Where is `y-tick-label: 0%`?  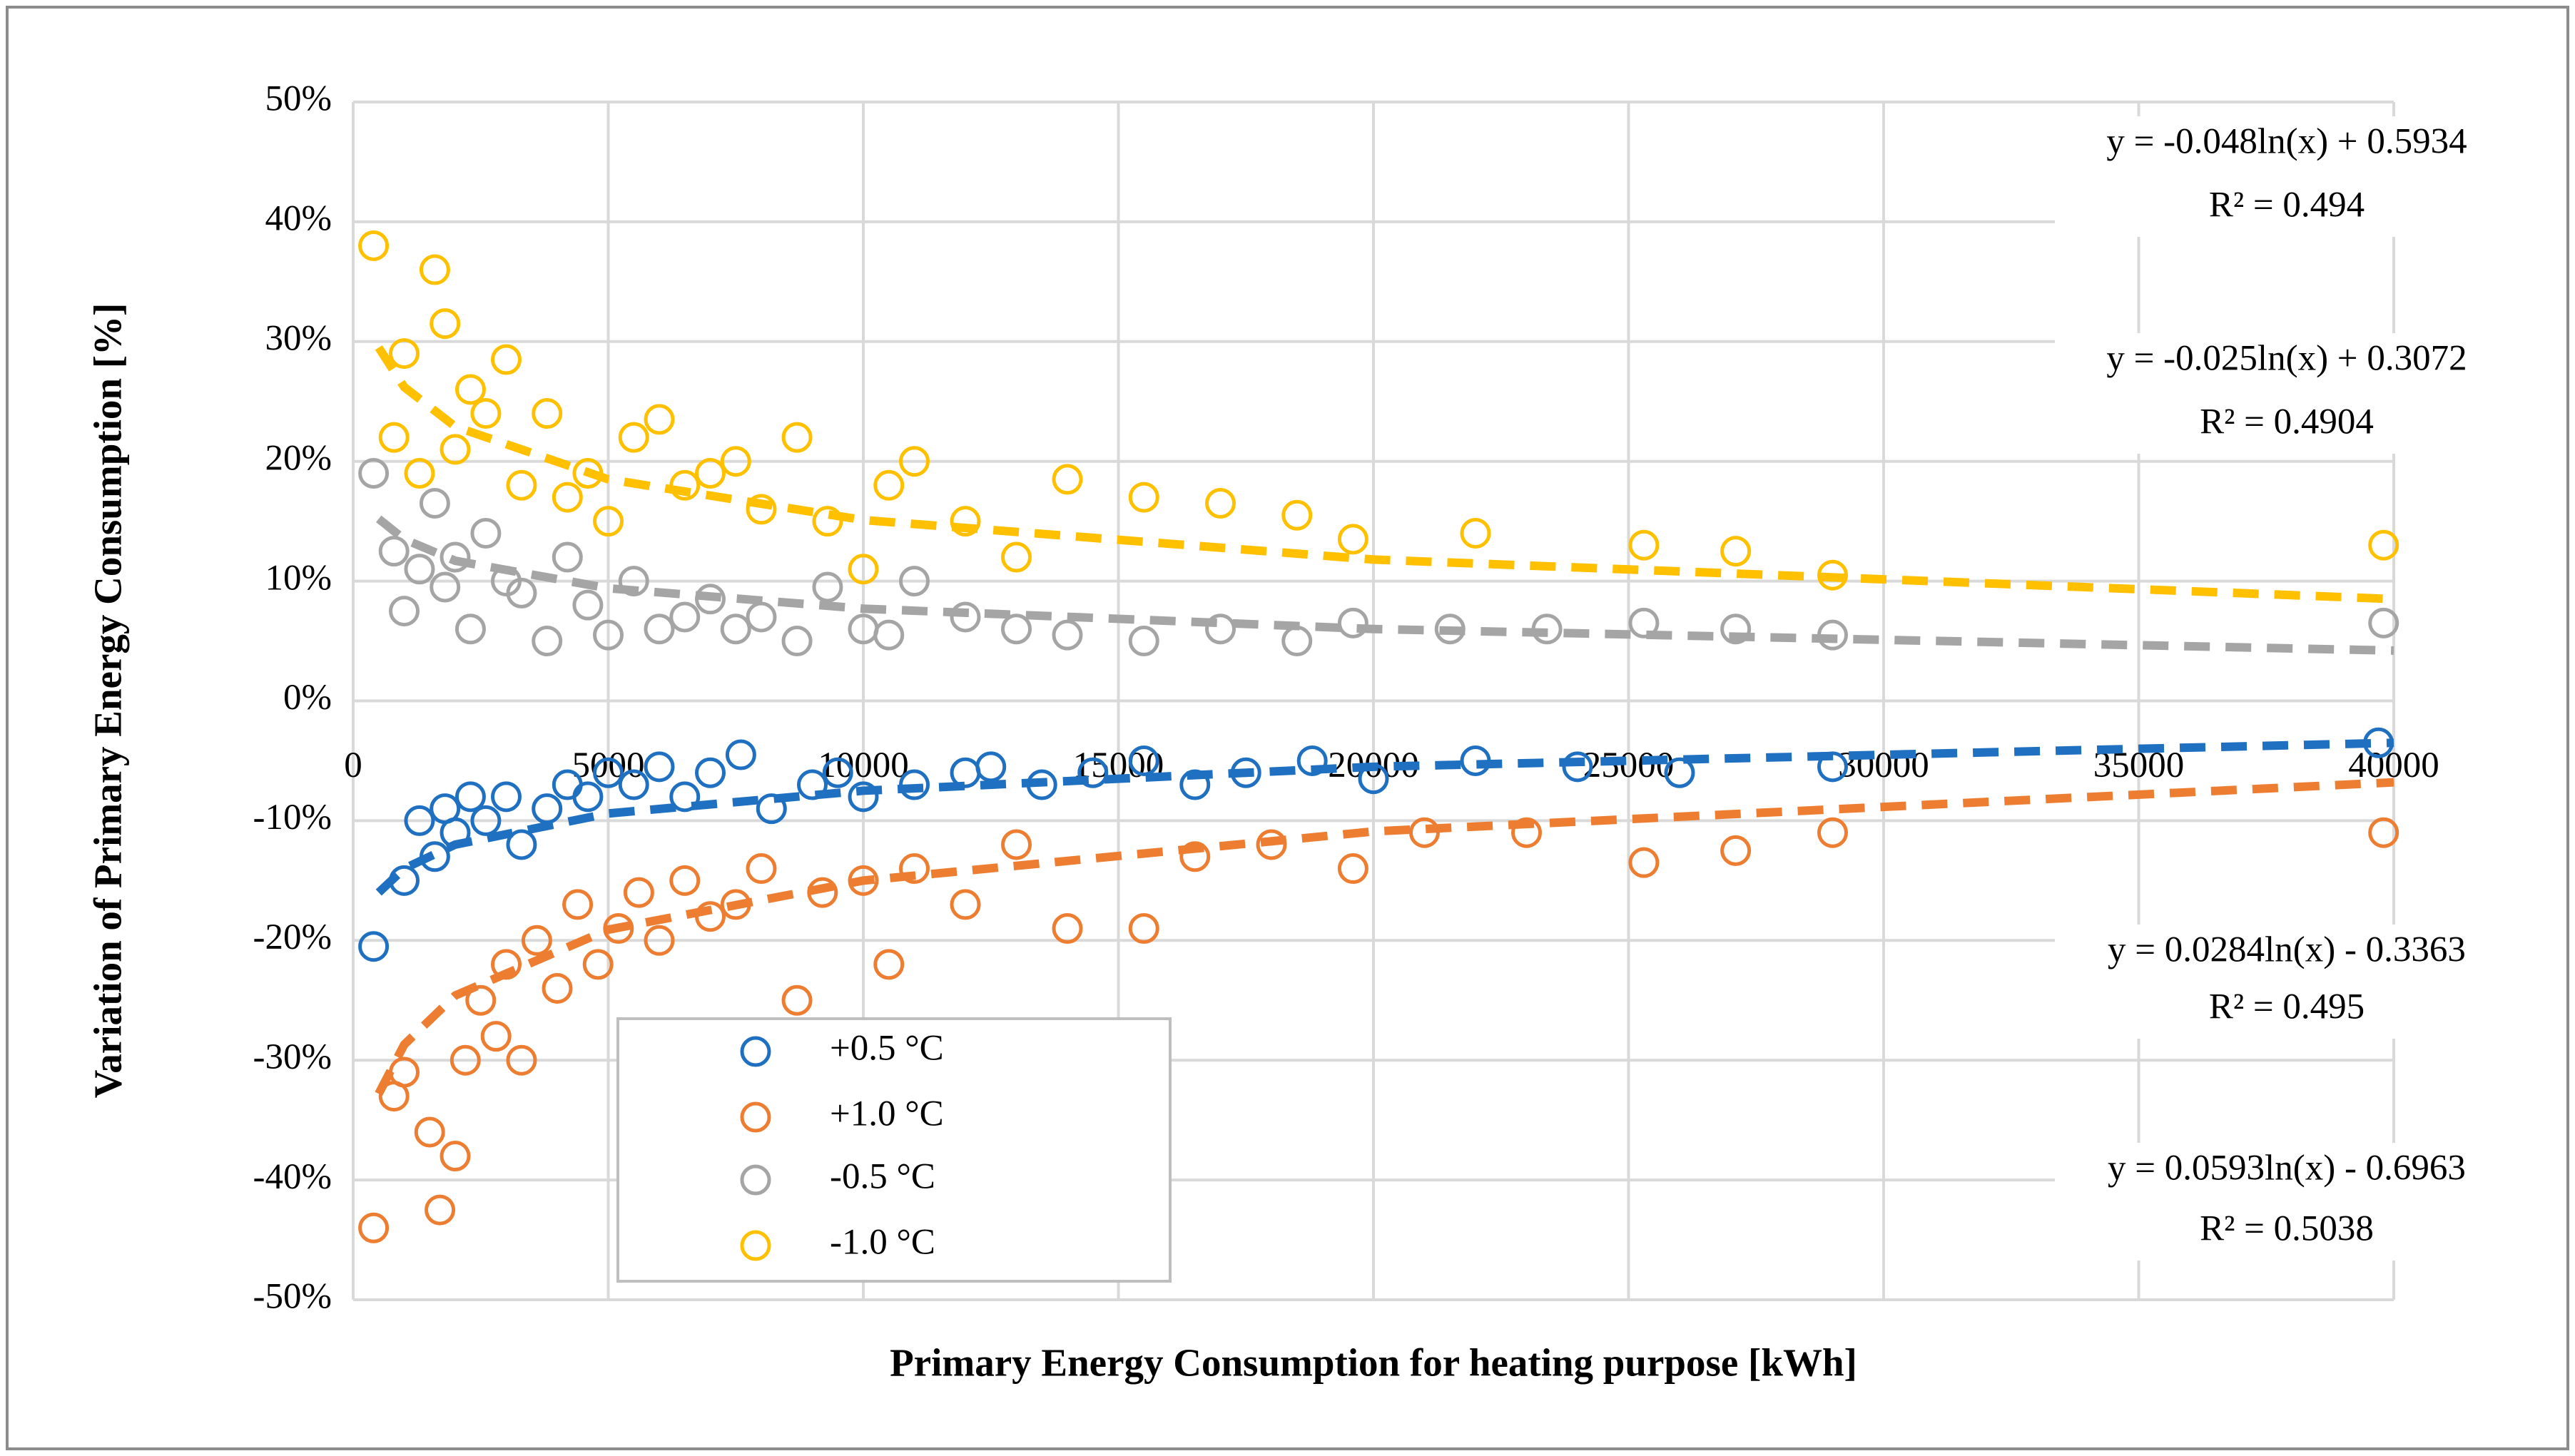
y-tick-label: 0% is located at coordinates (307, 698).